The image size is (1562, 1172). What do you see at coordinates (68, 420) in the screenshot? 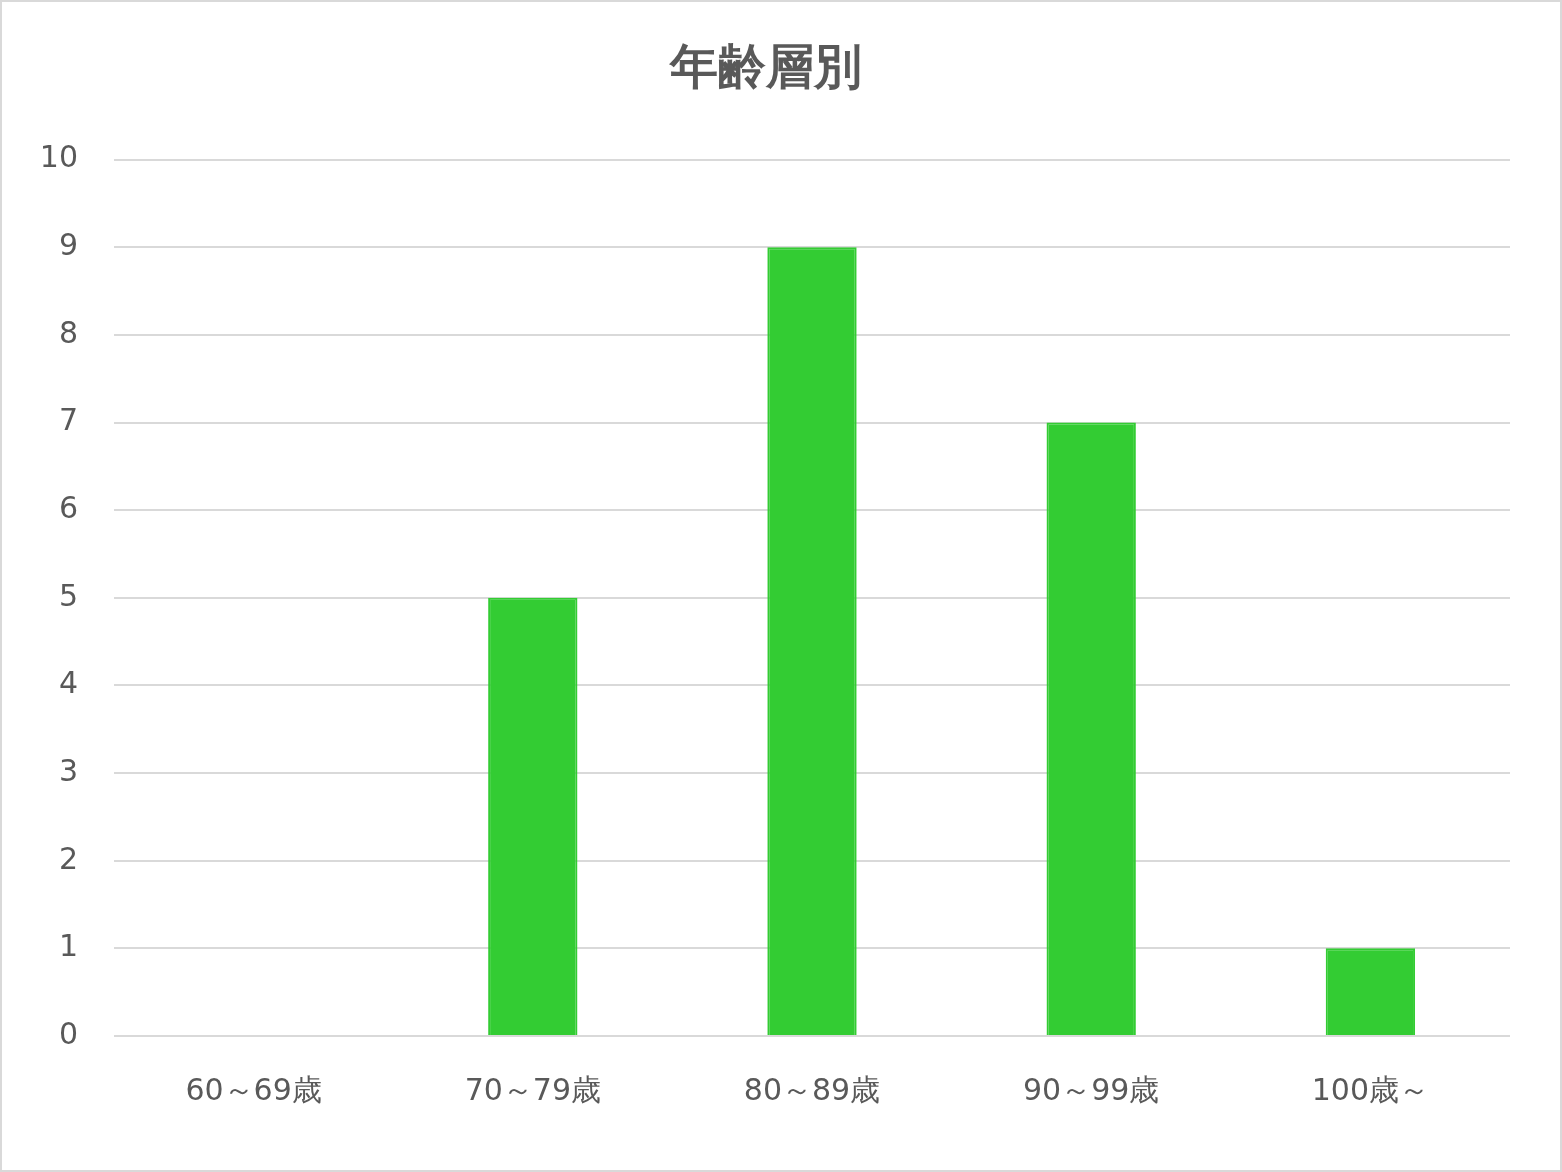
I see `y-tick-label: 7` at bounding box center [68, 420].